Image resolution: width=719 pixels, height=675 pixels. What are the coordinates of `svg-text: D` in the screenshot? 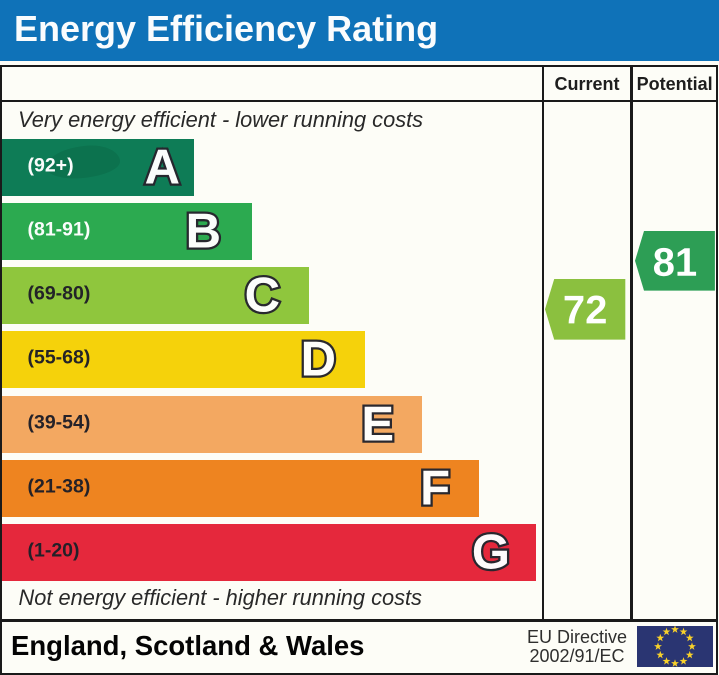 It's located at (317, 360).